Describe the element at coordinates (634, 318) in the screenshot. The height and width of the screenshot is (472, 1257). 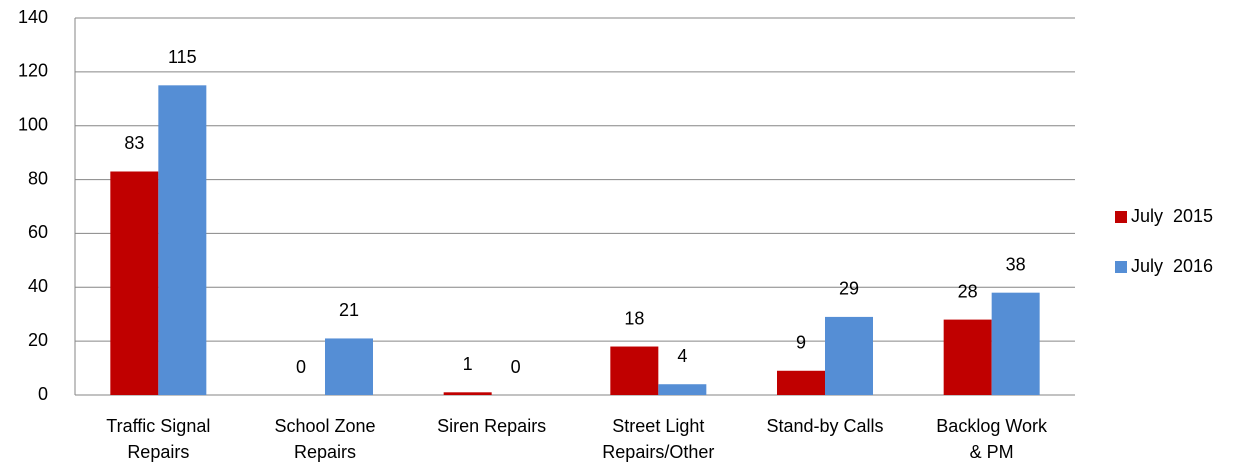
I see `data-label: 18` at that location.